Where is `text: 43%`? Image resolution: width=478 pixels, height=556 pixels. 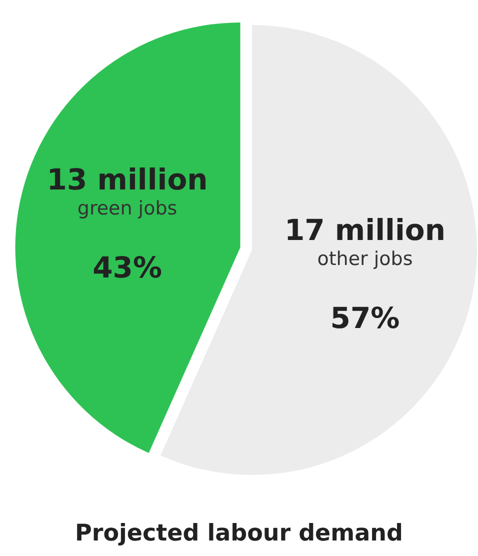 text: 43% is located at coordinates (127, 267).